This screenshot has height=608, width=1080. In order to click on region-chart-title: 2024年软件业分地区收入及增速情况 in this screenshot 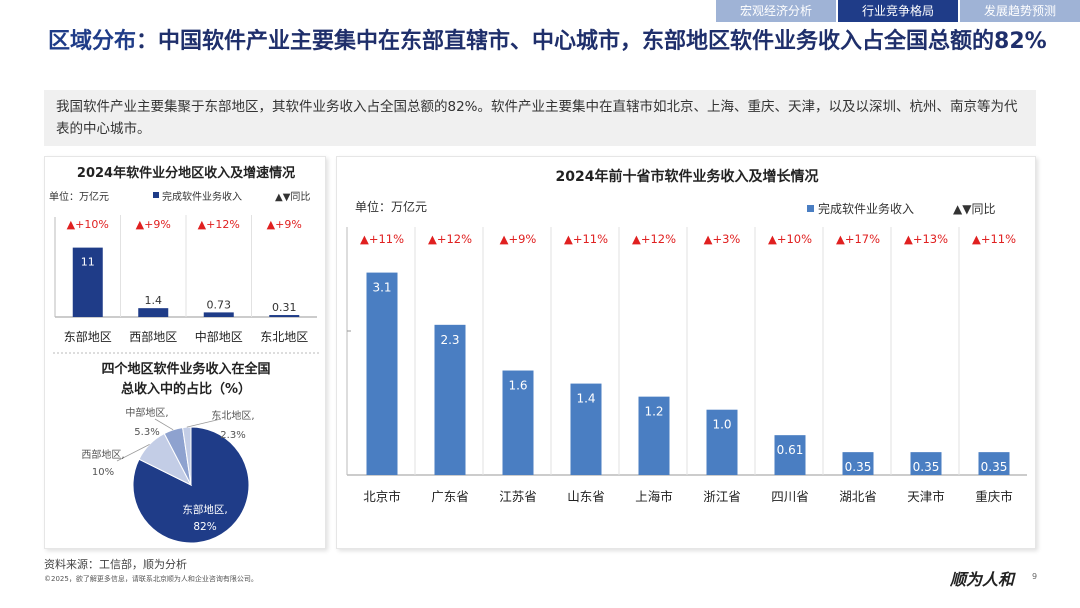, I will do `click(186, 173)`.